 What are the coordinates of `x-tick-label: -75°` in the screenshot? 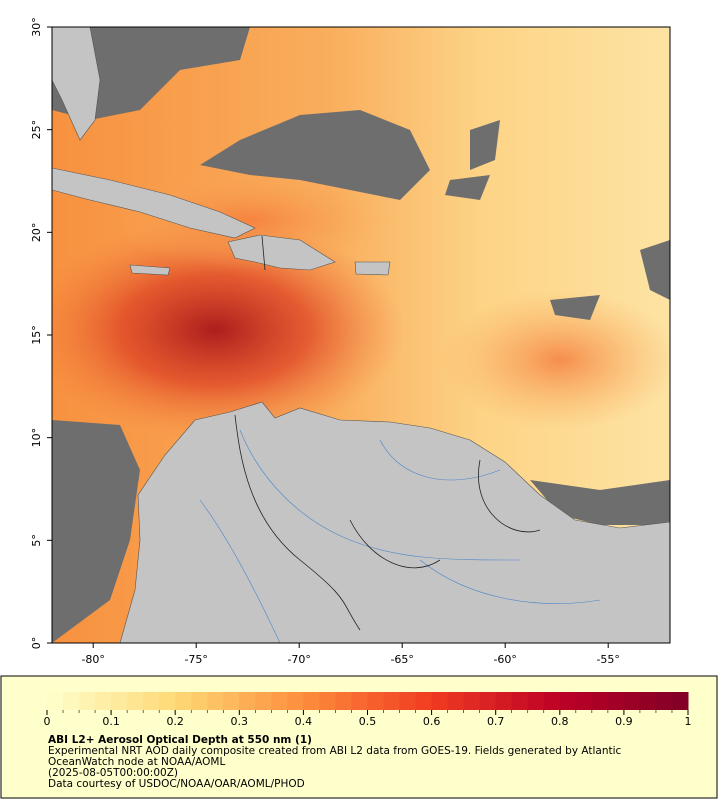 It's located at (195, 659).